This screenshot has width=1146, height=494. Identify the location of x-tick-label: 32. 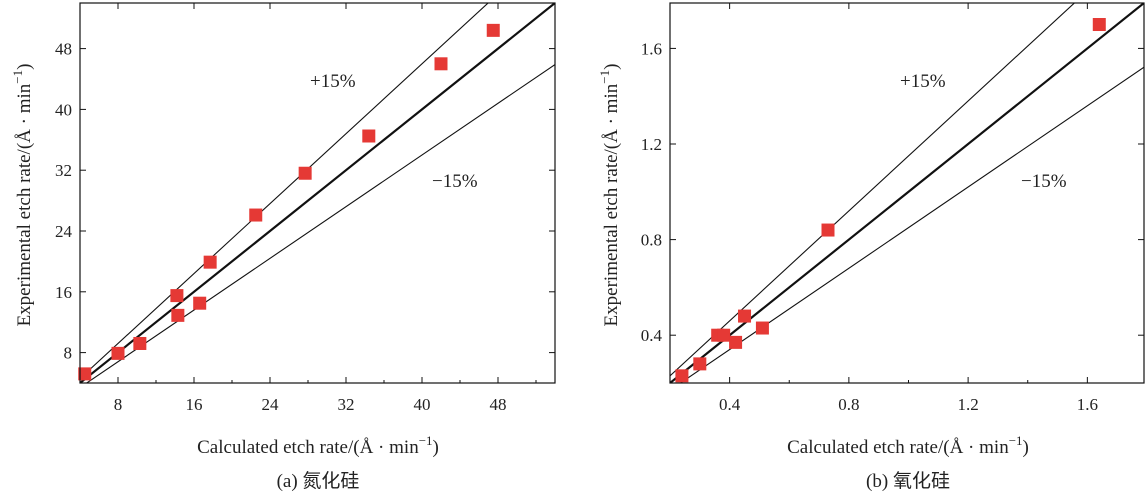
(346, 404).